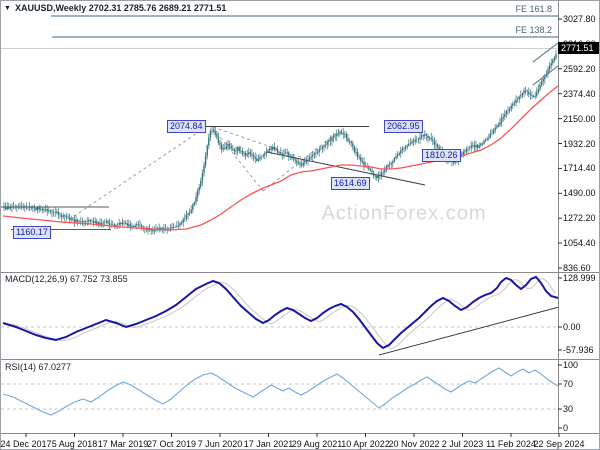 The image size is (600, 450). I want to click on price-axis-tick: 1714.40, so click(579, 168).